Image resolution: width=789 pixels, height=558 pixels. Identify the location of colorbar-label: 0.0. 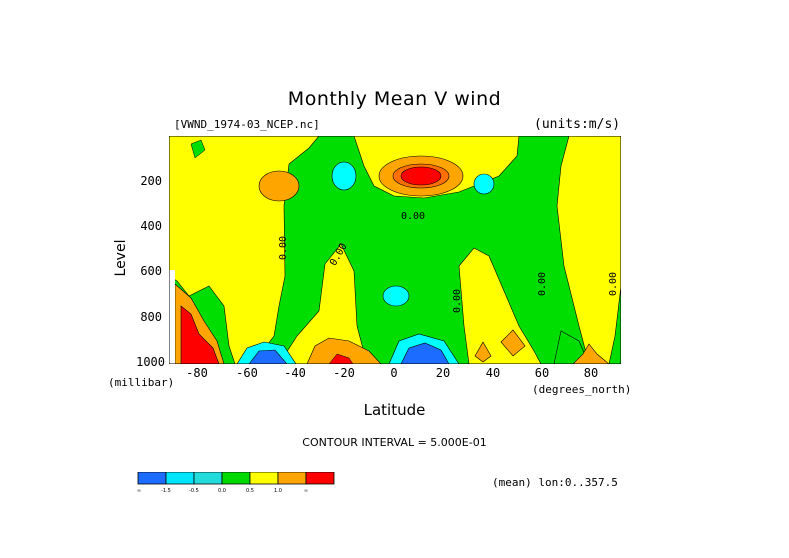
(222, 491).